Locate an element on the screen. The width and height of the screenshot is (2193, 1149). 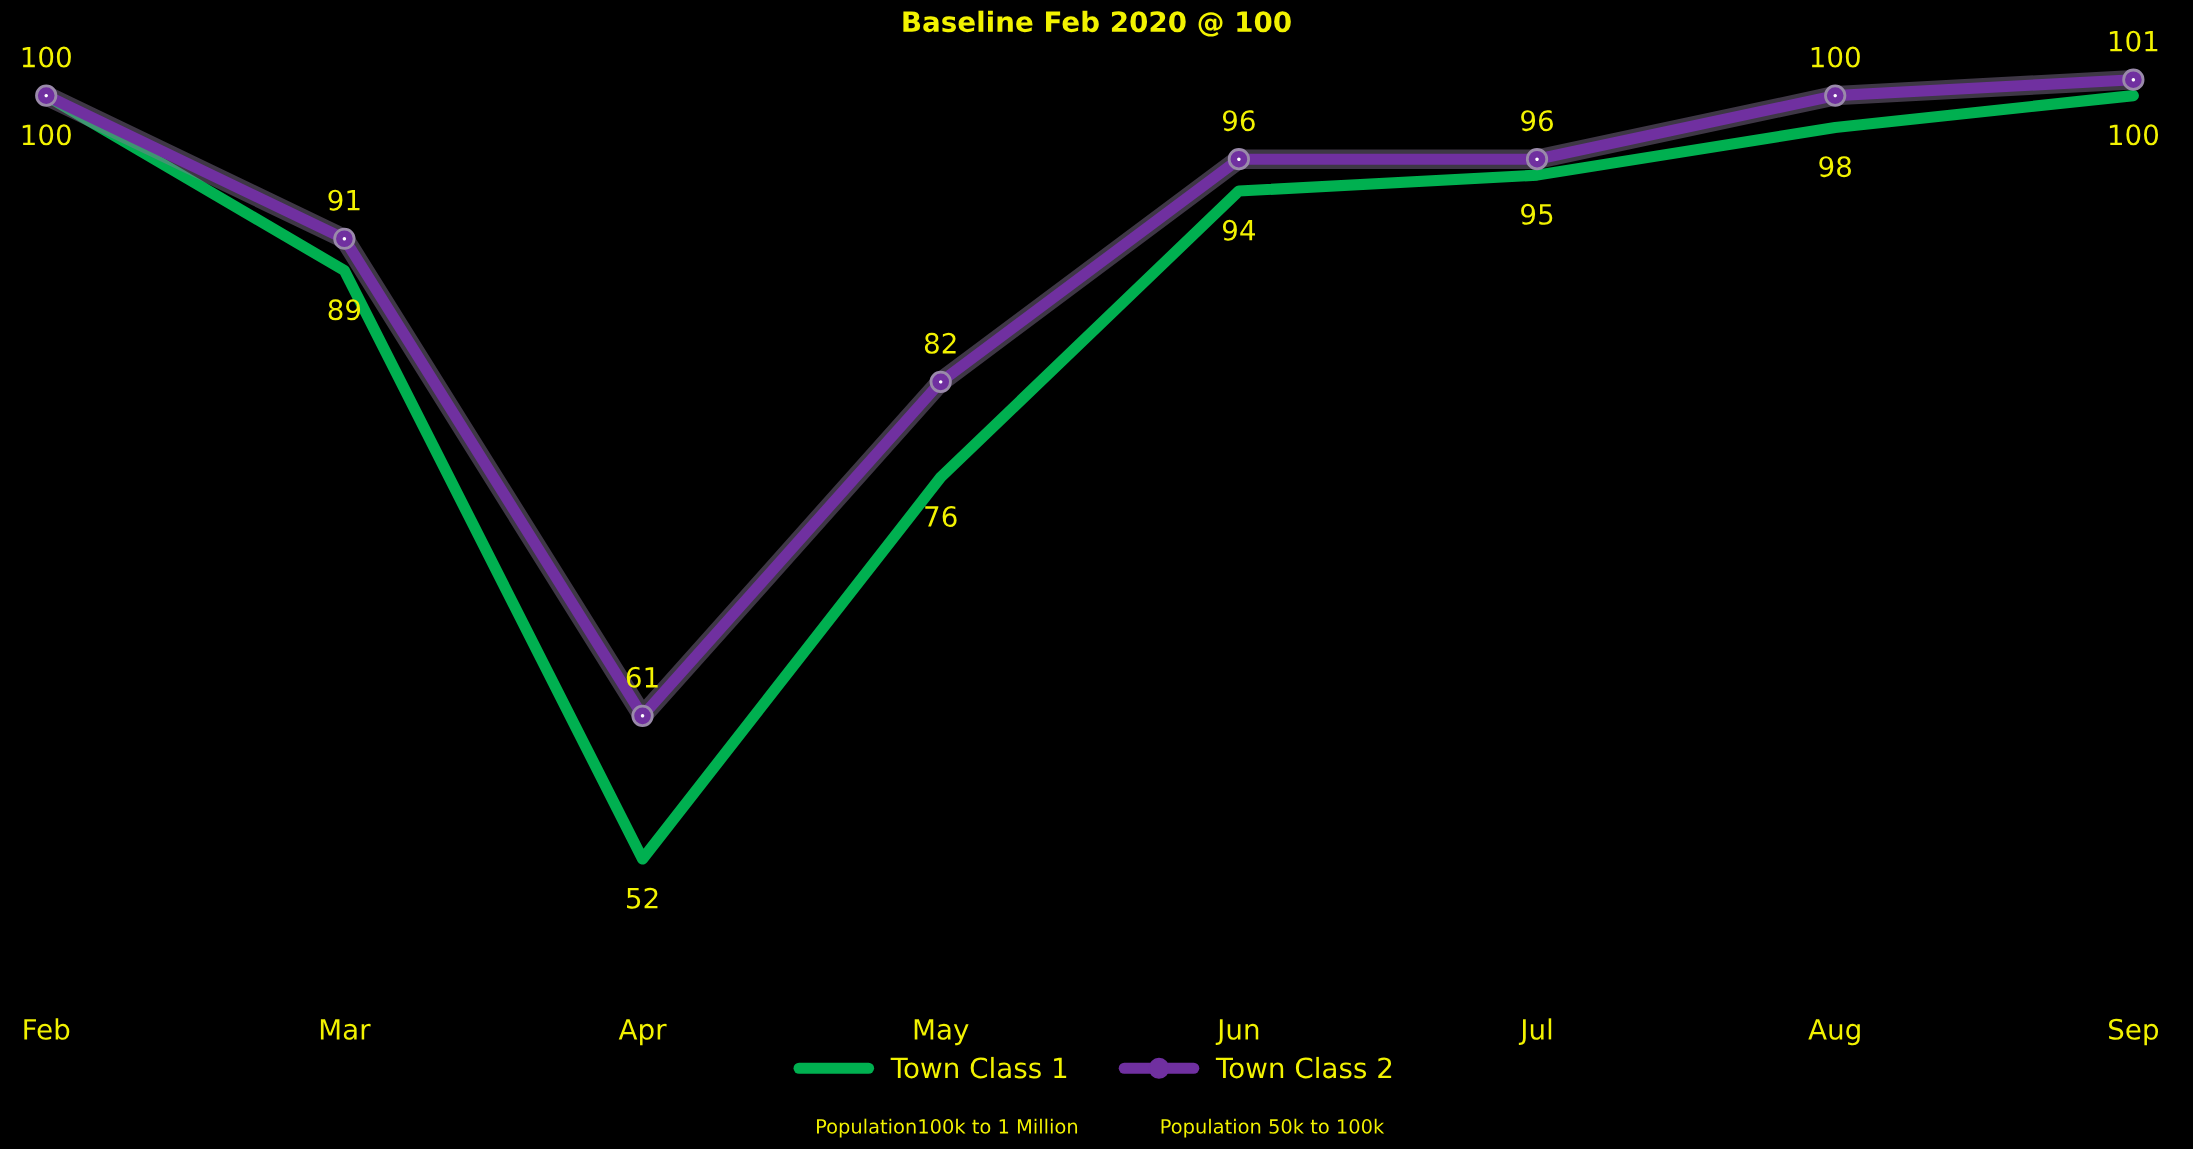
x-tick-label: Sep is located at coordinates (2134, 1032).